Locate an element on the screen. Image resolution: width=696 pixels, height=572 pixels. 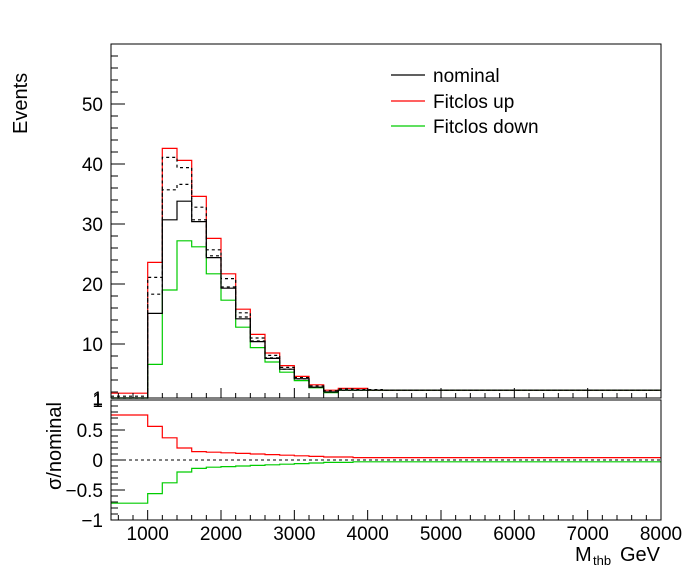
legend: nominal Fitclos up Fitclos down is located at coordinates (465, 102).